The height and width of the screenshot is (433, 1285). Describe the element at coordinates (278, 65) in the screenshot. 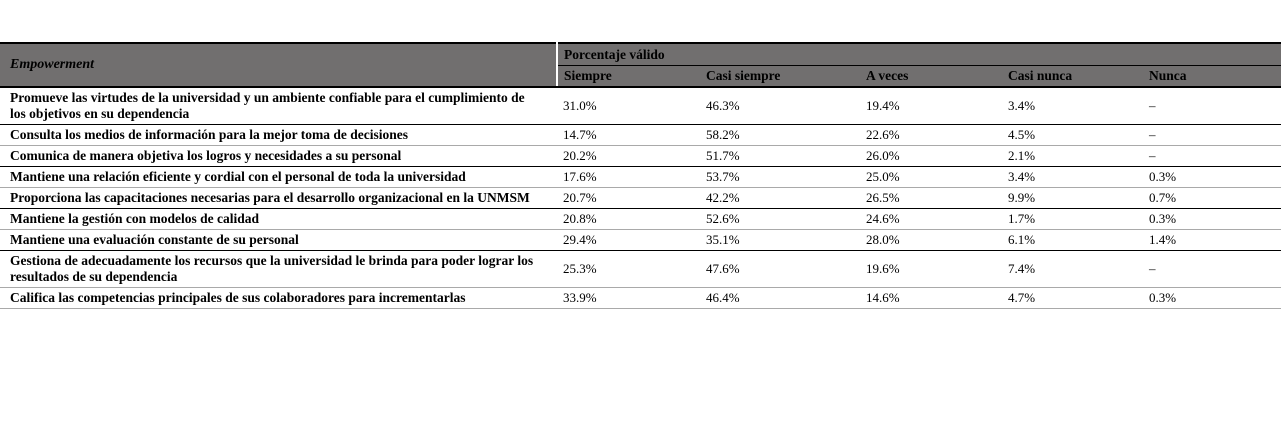

I see `table-title-empowerment: Empowerment` at that location.